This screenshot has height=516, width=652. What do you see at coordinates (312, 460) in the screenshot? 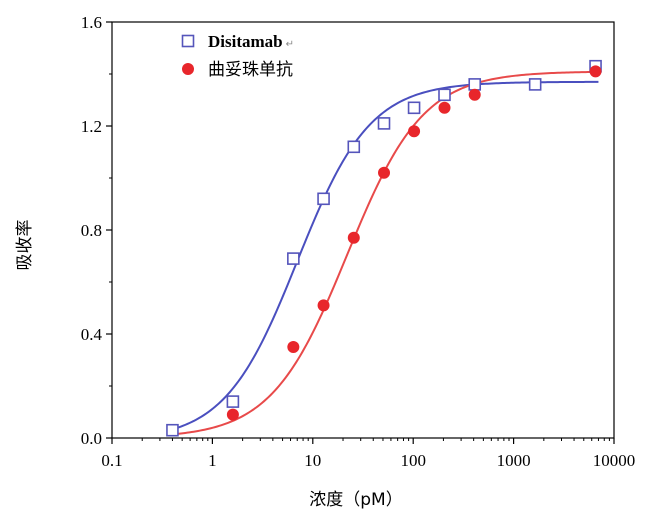
I see `x-tick-label-2: 10` at bounding box center [312, 460].